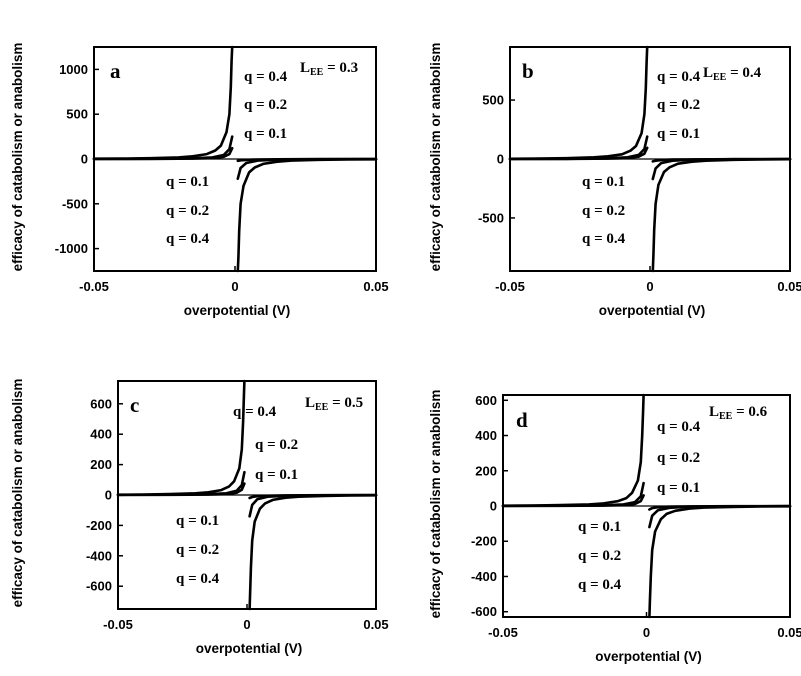  What do you see at coordinates (528, 71) in the screenshot?
I see `panel-letter: b` at bounding box center [528, 71].